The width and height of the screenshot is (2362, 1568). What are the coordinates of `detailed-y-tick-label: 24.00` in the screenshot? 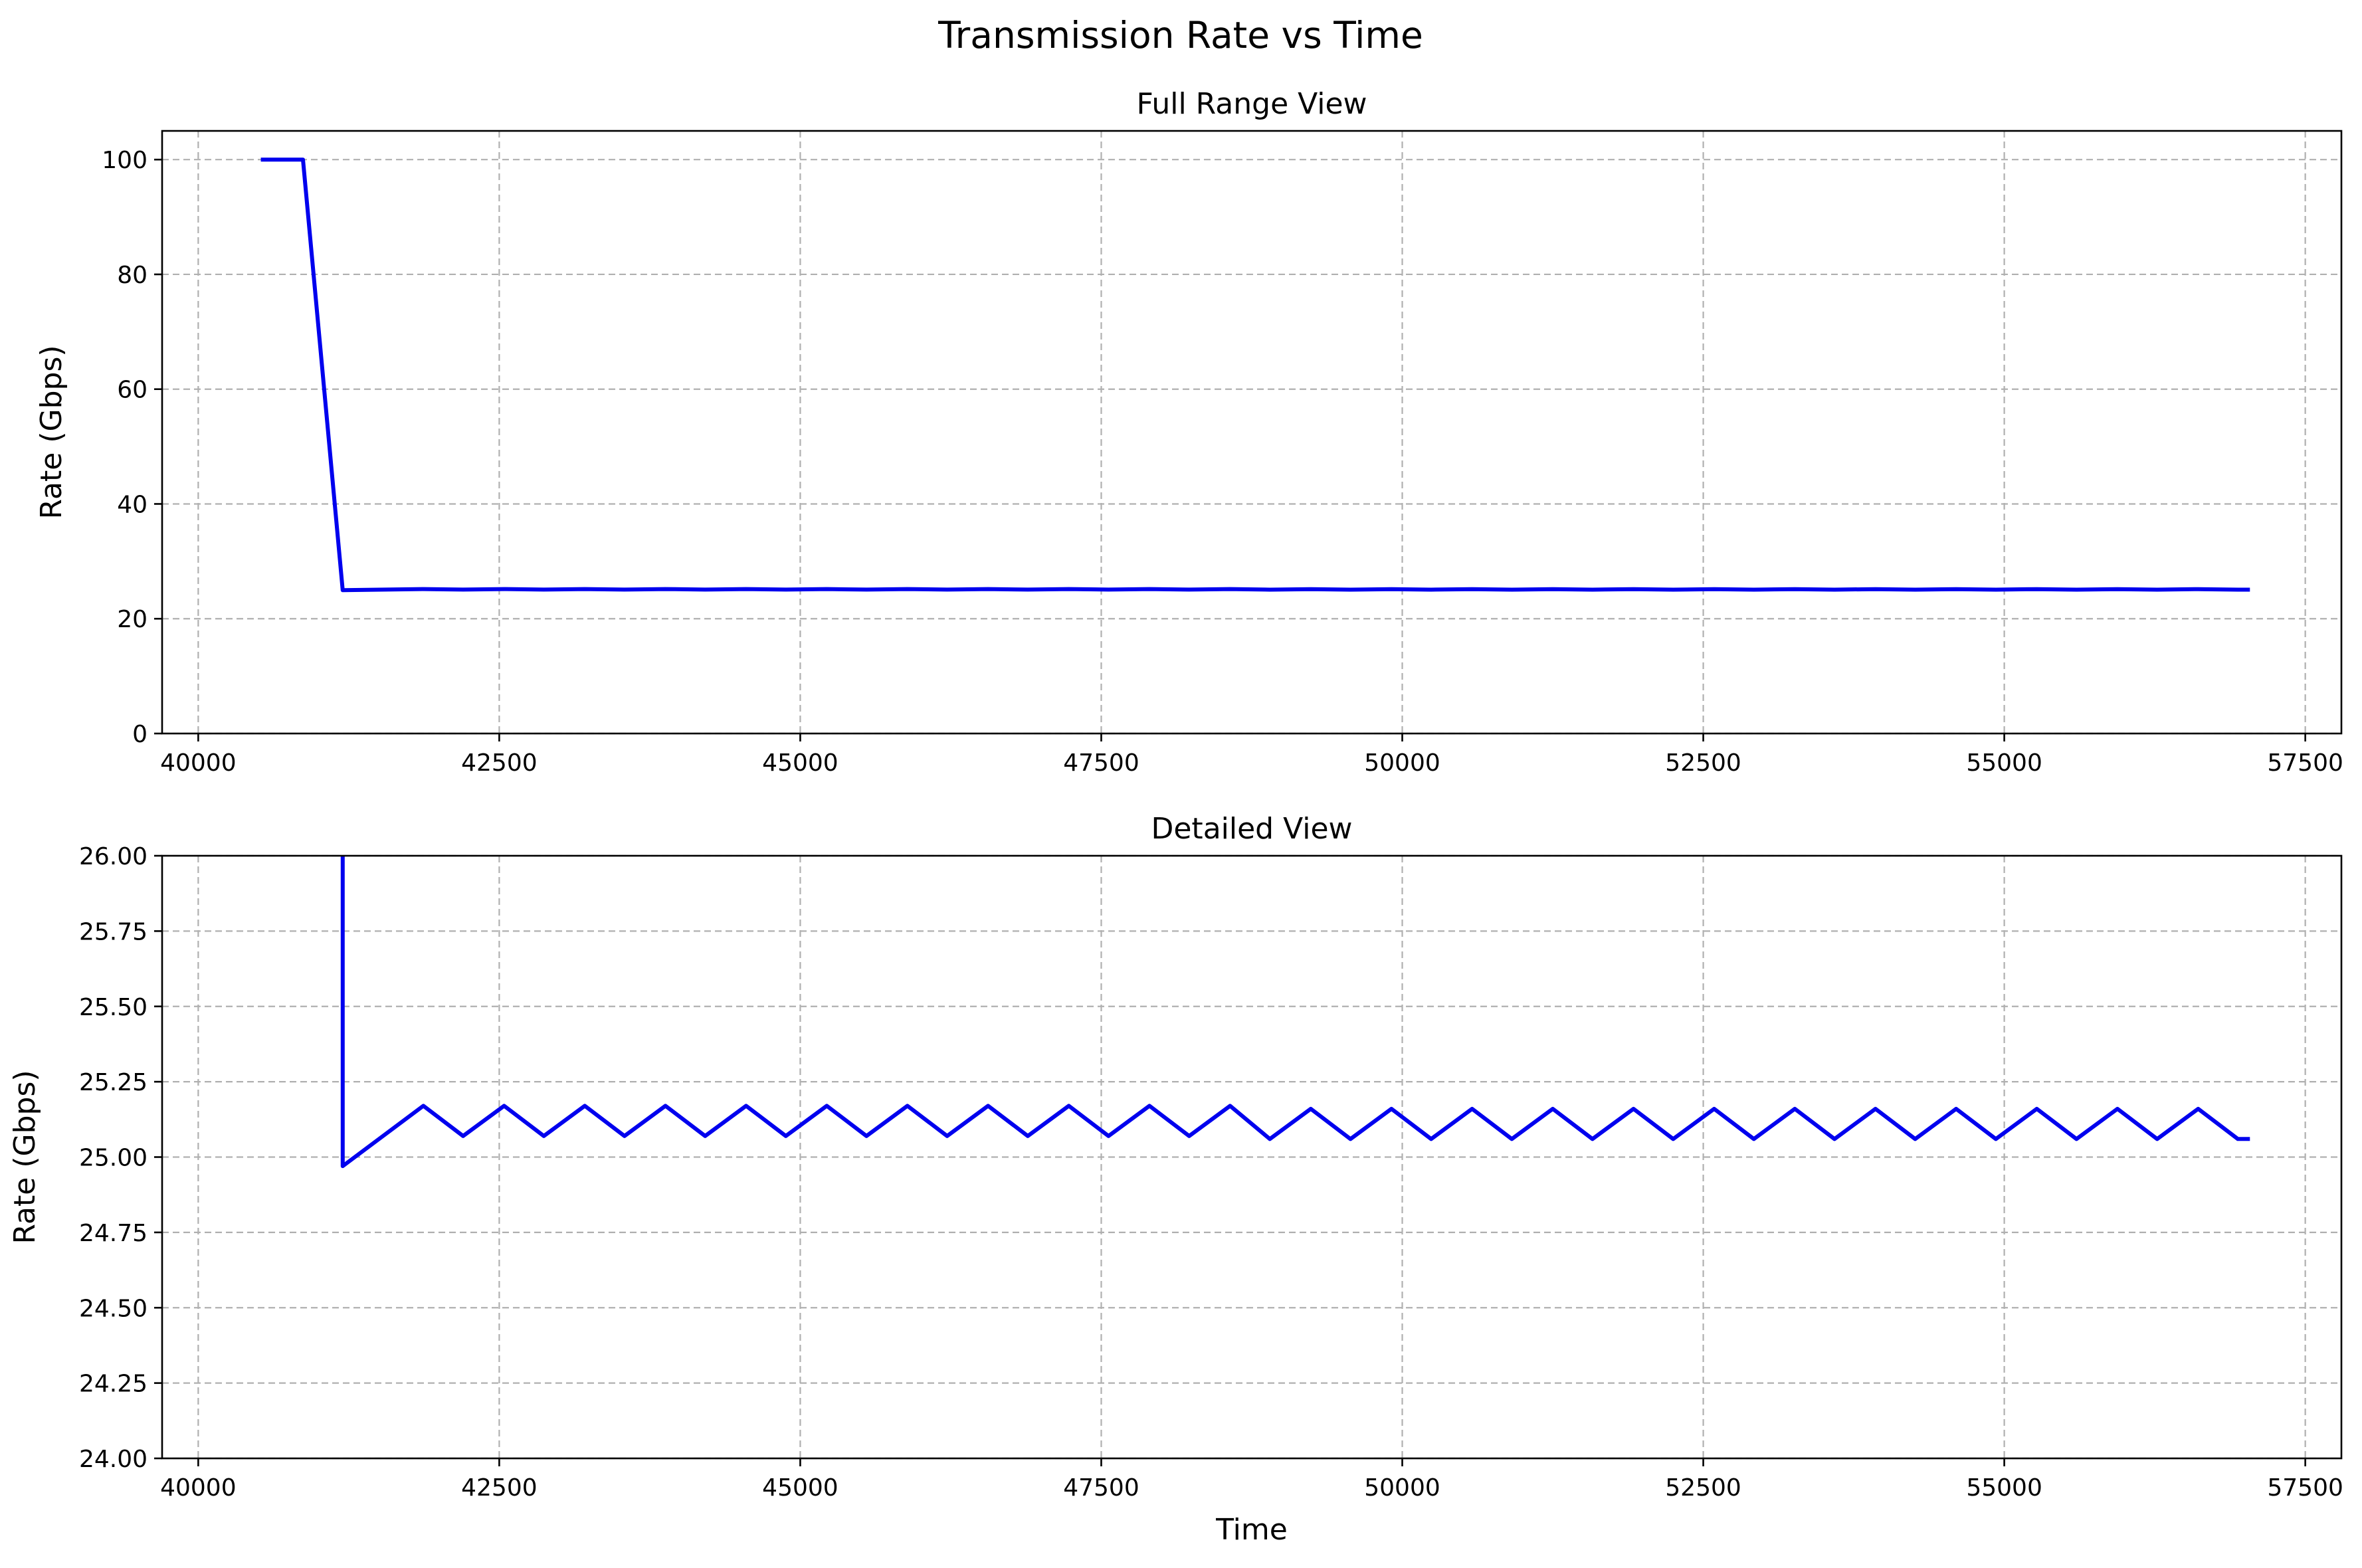 It's located at (113, 1459).